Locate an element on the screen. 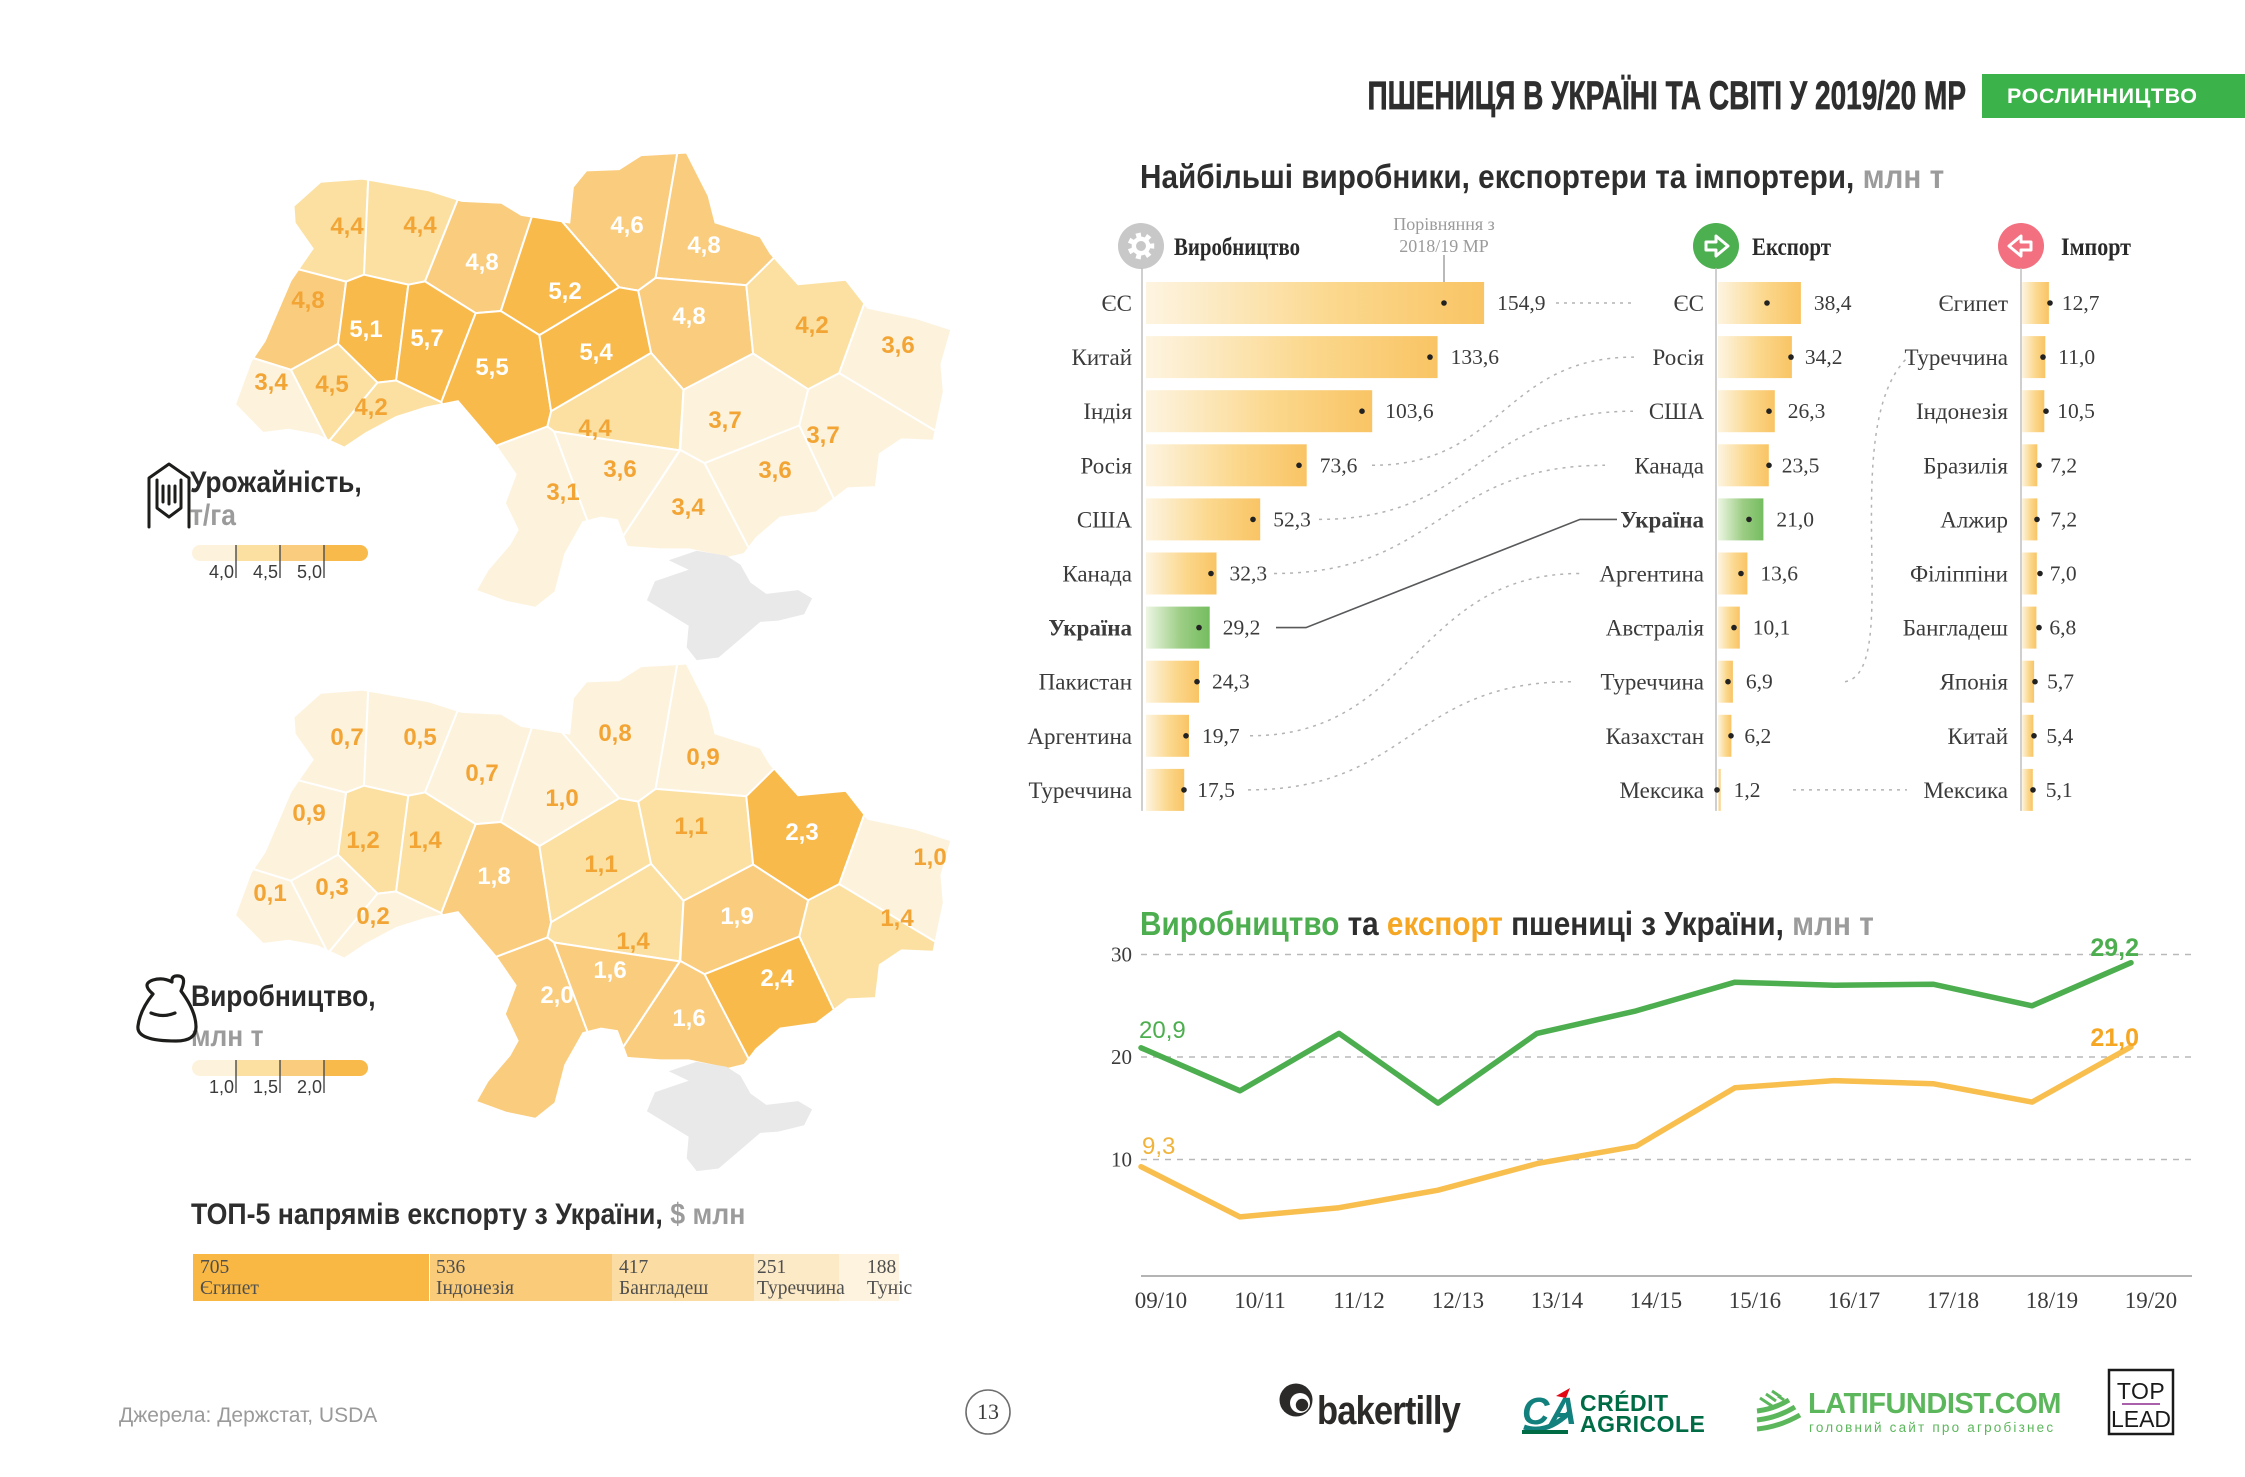 This screenshot has height=1477, width=2245. svg-text: 13 is located at coordinates (988, 1411).